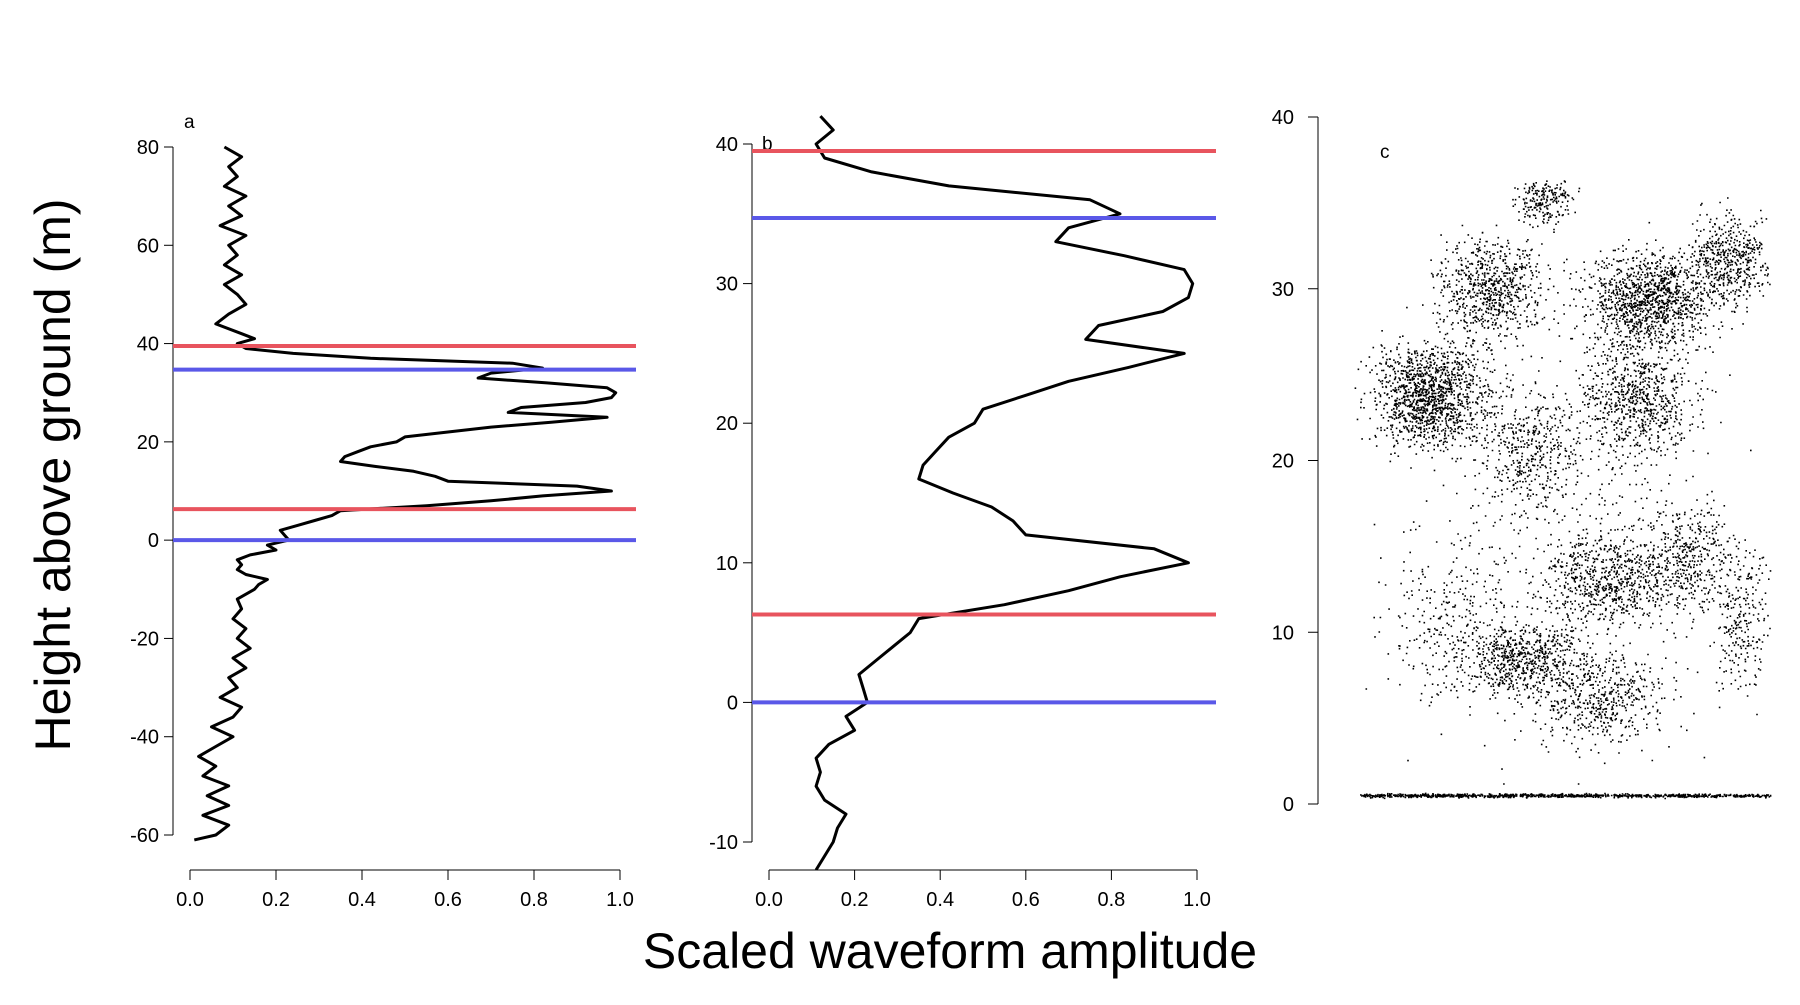 This screenshot has width=1800, height=1005. I want to click on y-tick-label: 80, so click(148, 148).